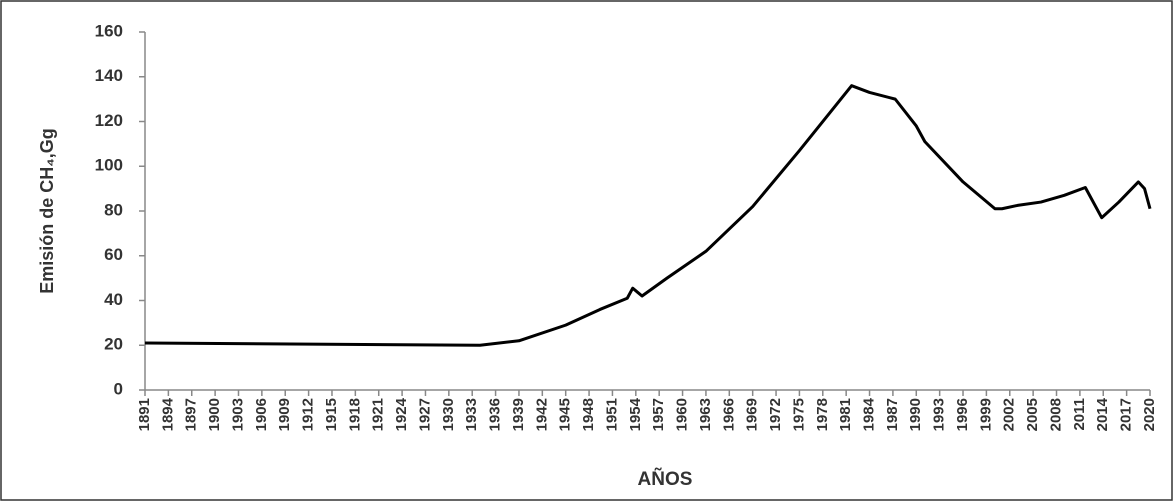 This screenshot has width=1174, height=501. What do you see at coordinates (1126, 414) in the screenshot?
I see `x-tick-label: 2017` at bounding box center [1126, 414].